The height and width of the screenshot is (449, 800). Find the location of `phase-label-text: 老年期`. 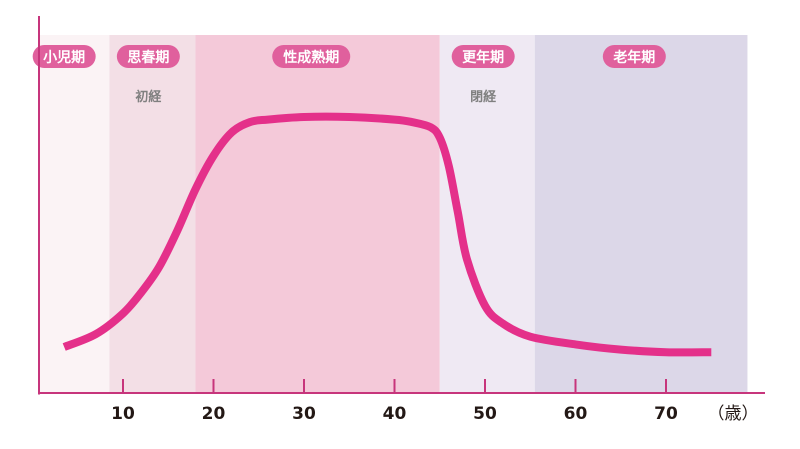

phase-label-text: 老年期 is located at coordinates (634, 57).